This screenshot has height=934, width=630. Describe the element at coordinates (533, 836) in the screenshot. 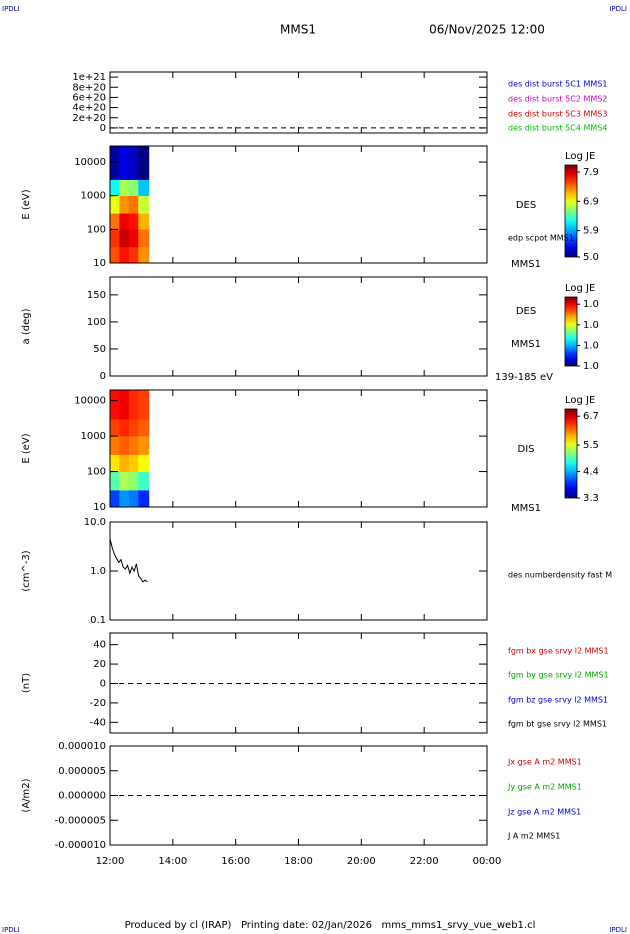

I see `legend-entry: J A m2 MMS1` at that location.